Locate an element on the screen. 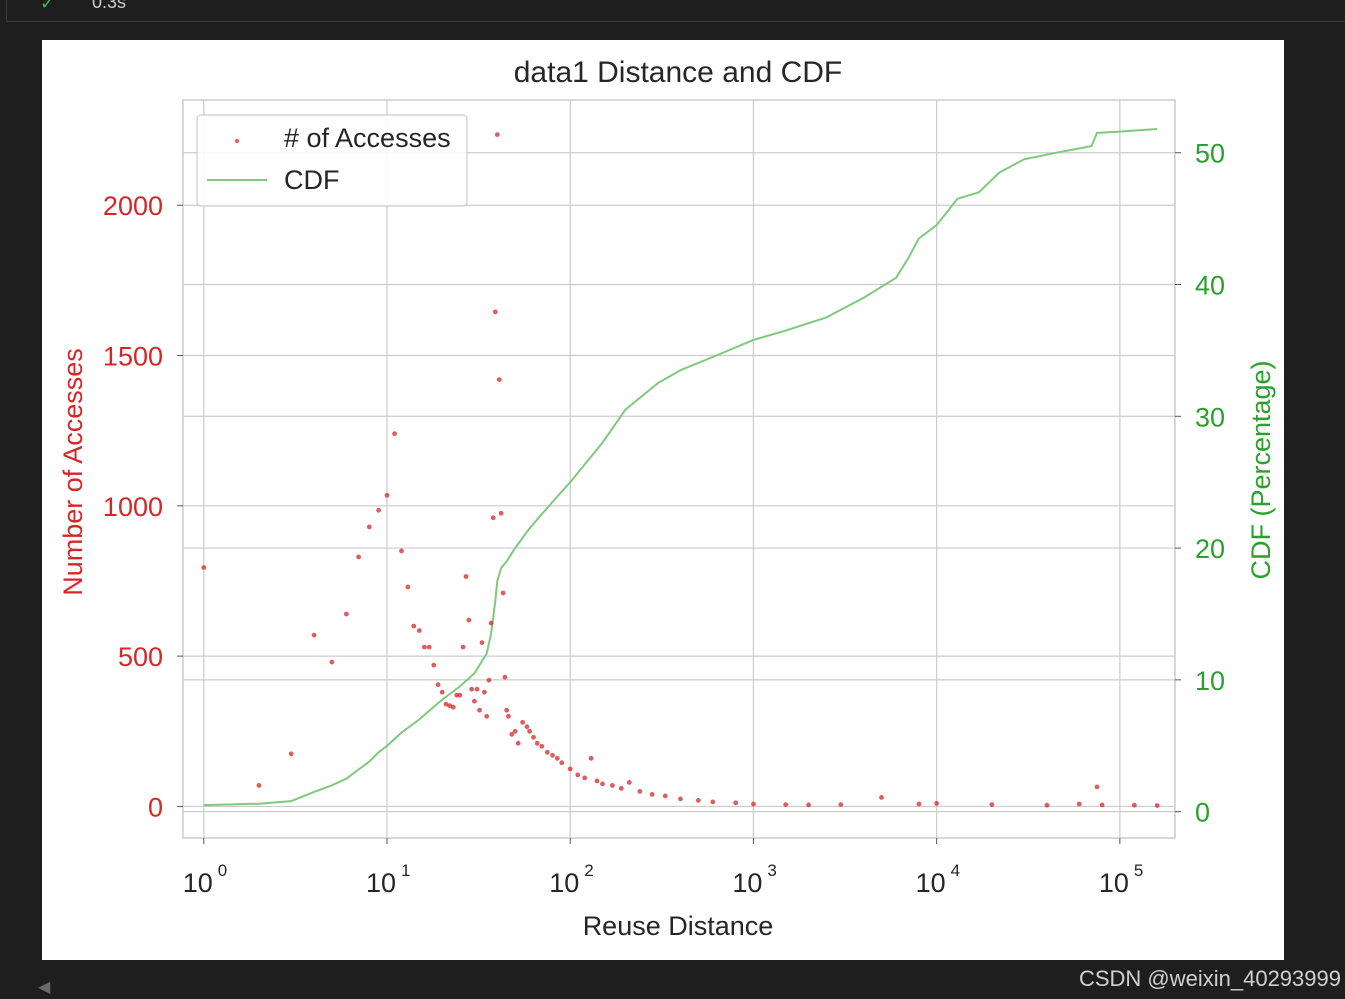  legend-marker-scatter is located at coordinates (237, 141).